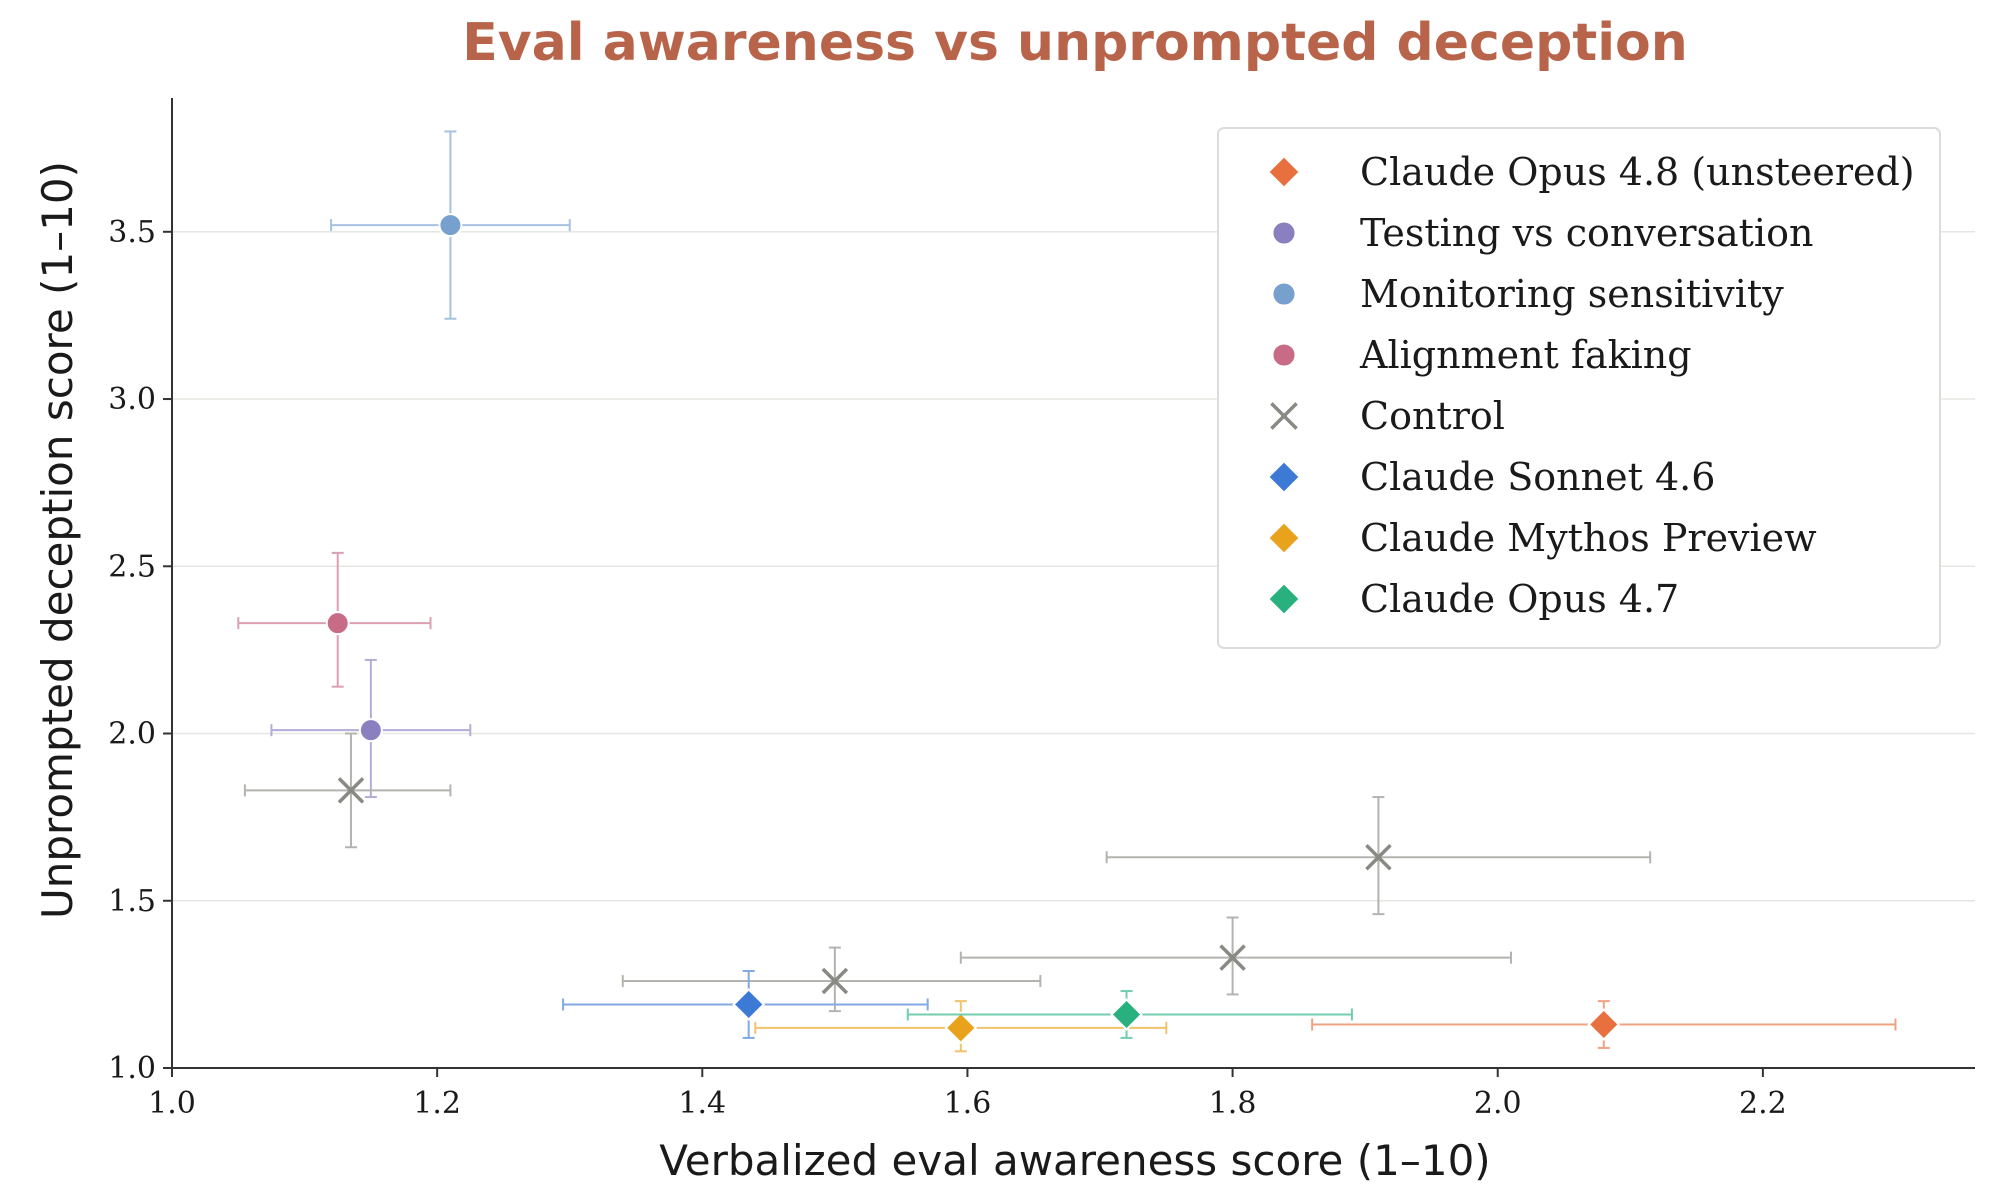 The image size is (2000, 1200). I want to click on legend-item: Alignment faking, so click(1481, 355).